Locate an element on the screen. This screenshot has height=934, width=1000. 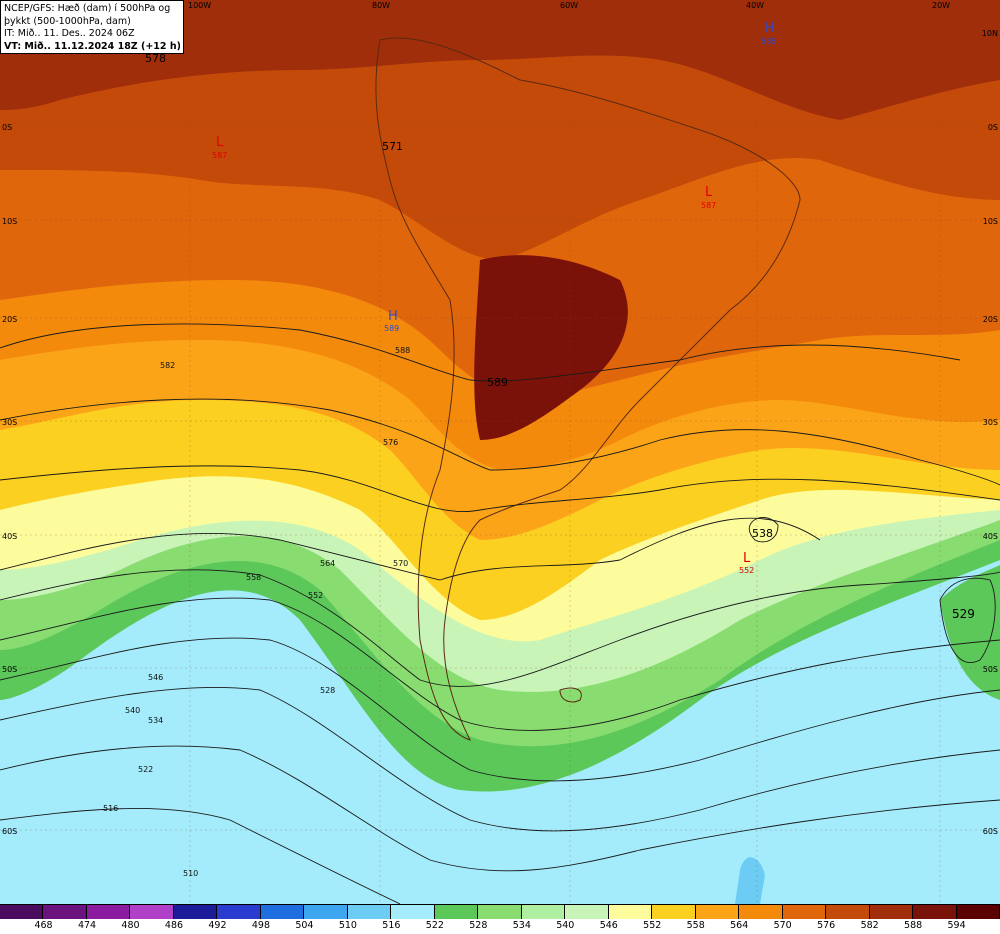
pressure-value: 552 is located at coordinates (746, 570).